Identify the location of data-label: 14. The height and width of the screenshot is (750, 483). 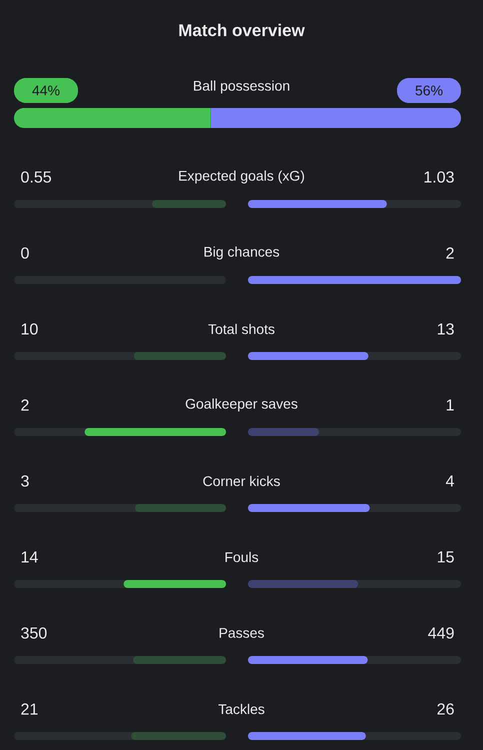
(30, 556).